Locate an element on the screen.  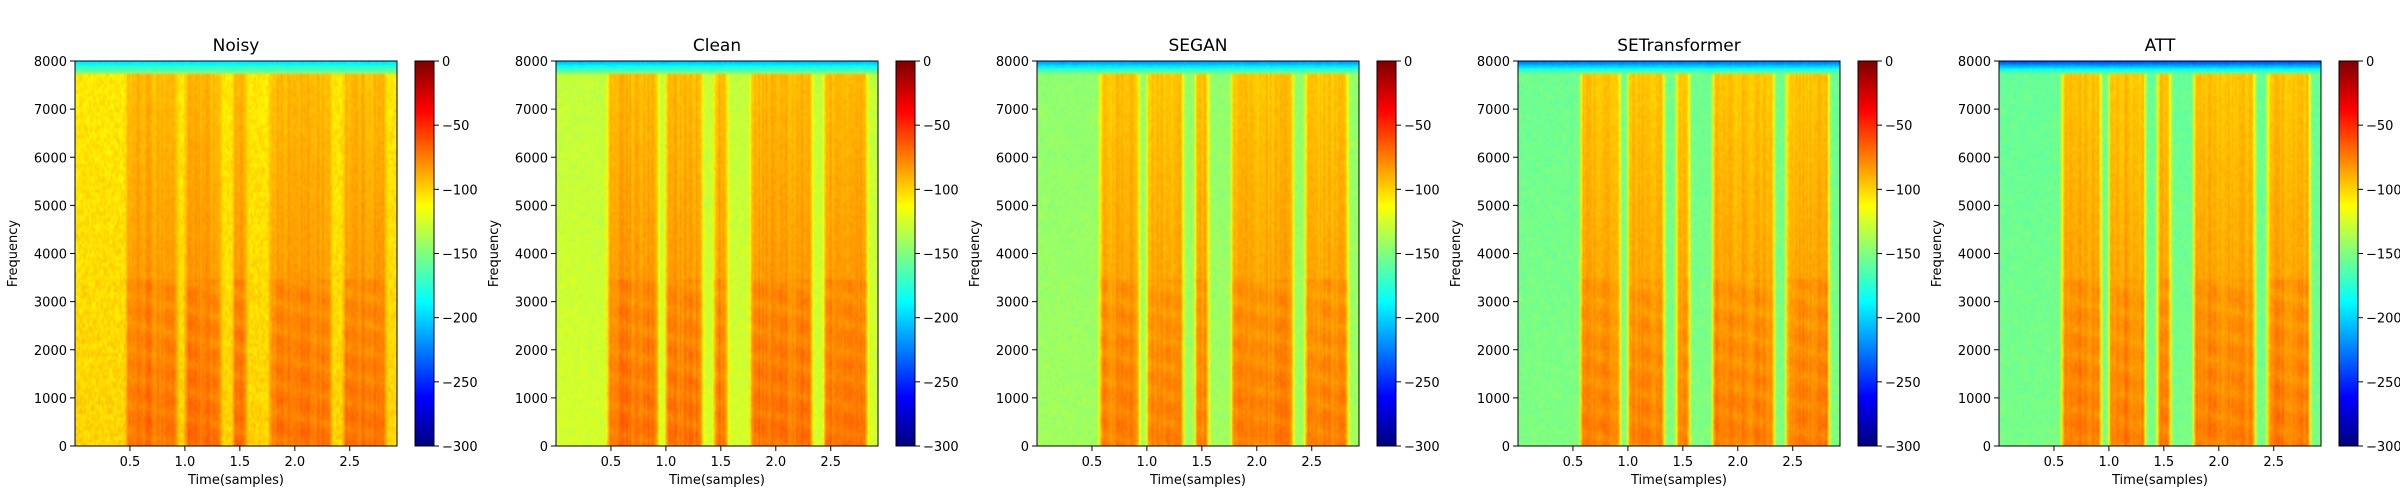
x-axis-label: Time(samples) is located at coordinates (1197, 480).